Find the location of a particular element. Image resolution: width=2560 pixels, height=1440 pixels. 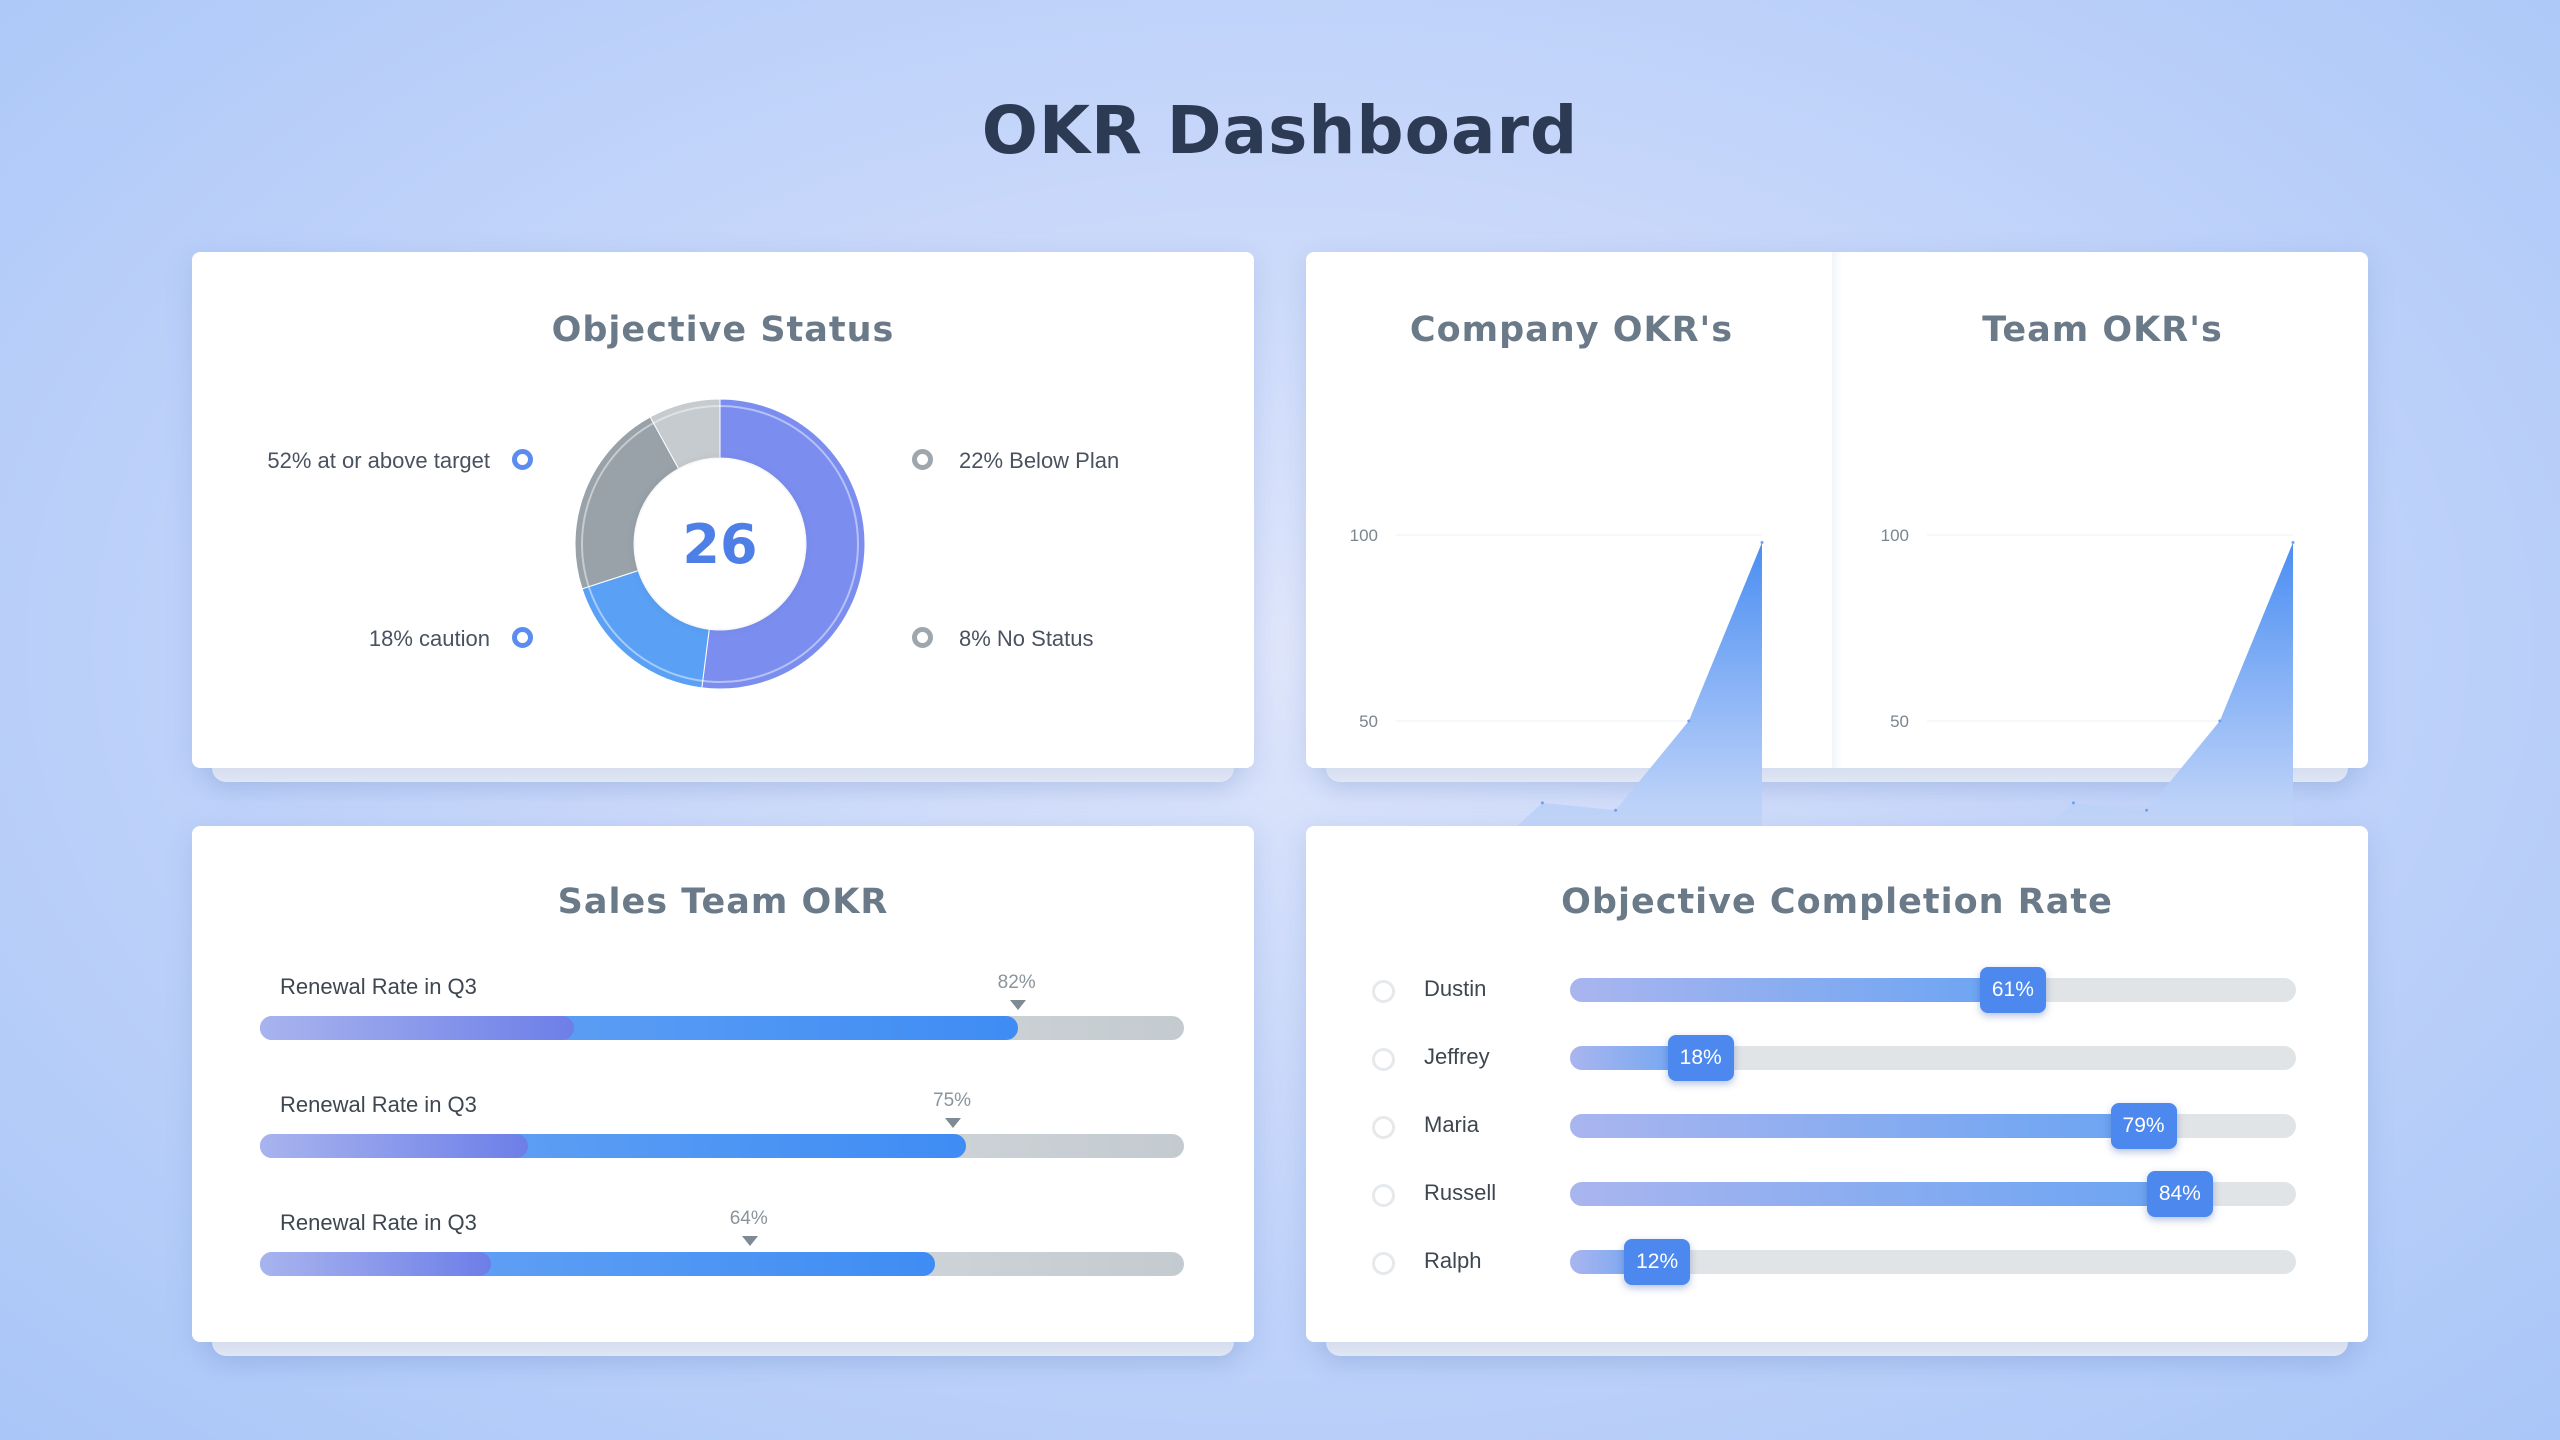

panel-divider is located at coordinates (1837, 510).